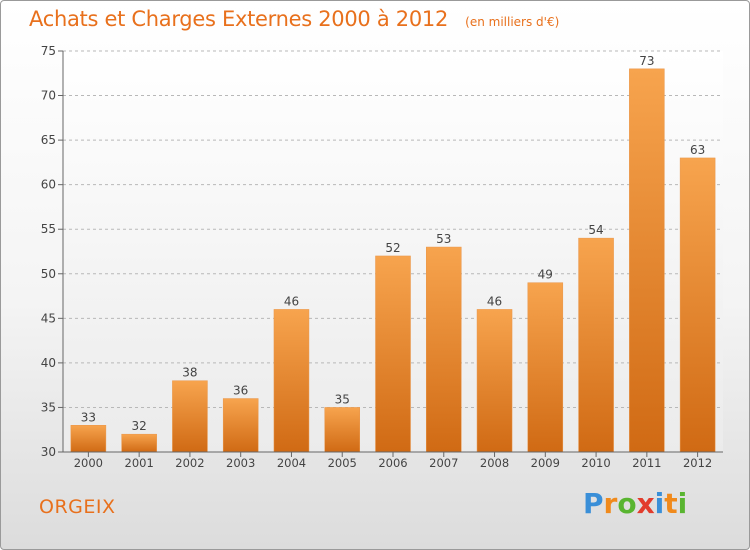 The image size is (750, 550). Describe the element at coordinates (697, 463) in the screenshot. I see `x-tick-label-2012: 2012` at that location.